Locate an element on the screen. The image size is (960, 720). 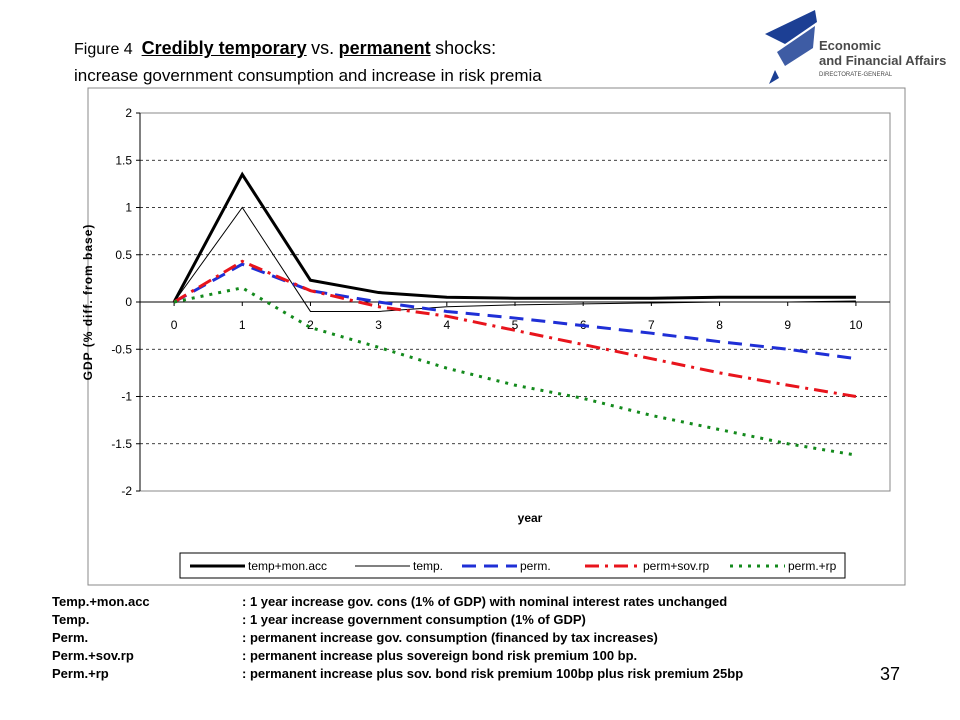
y-axis-label: GDP (% diff. from base) is located at coordinates (88, 302).